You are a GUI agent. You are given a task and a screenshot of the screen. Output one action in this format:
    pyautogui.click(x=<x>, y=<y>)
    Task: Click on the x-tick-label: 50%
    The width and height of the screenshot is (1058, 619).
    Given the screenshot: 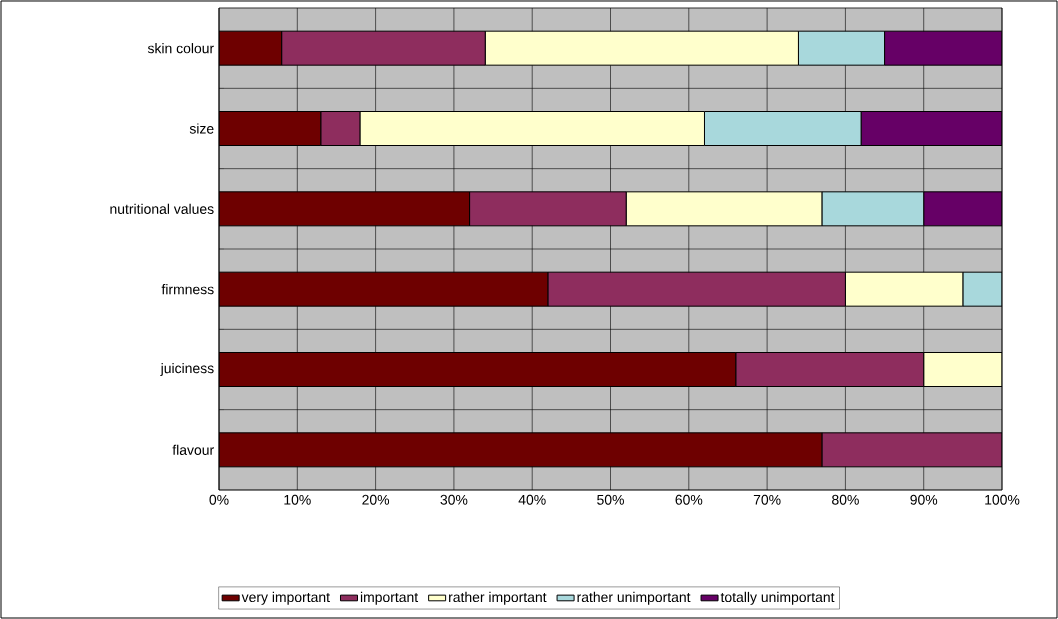 What is the action you would take?
    pyautogui.click(x=610, y=499)
    